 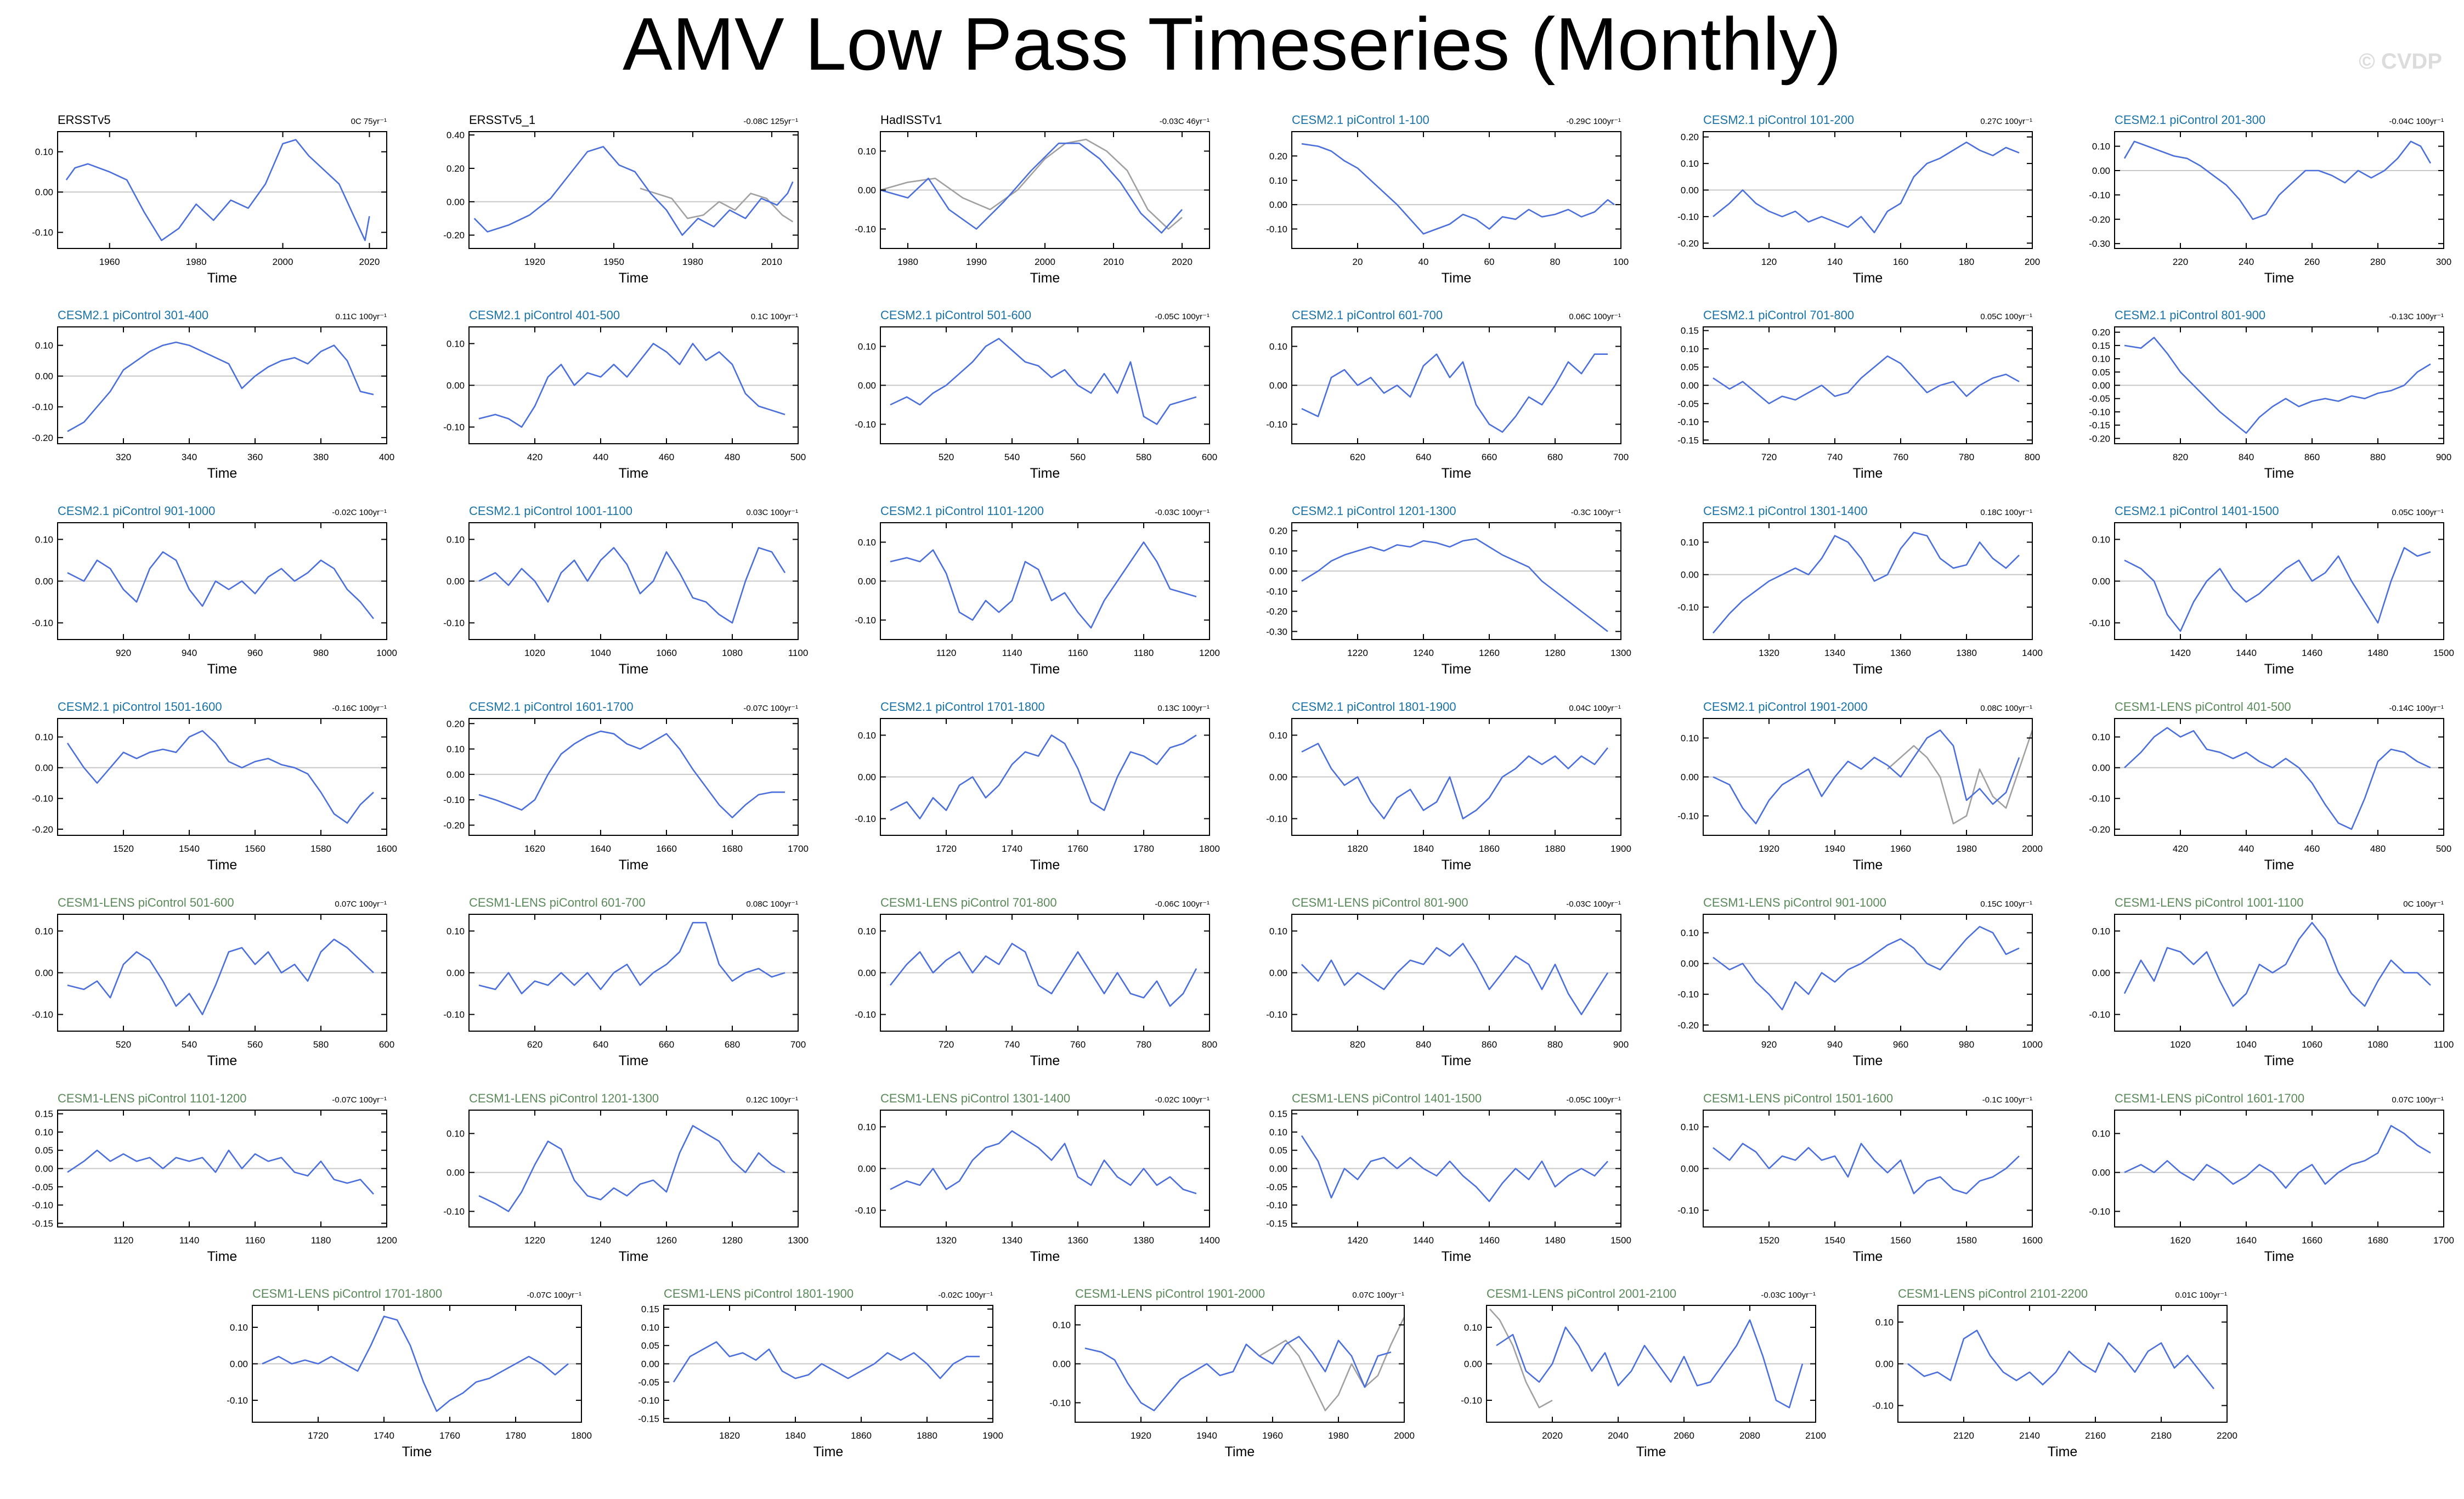 What do you see at coordinates (1785, 511) in the screenshot?
I see `panel-title: CESM2.1 piControl 1301-1400` at bounding box center [1785, 511].